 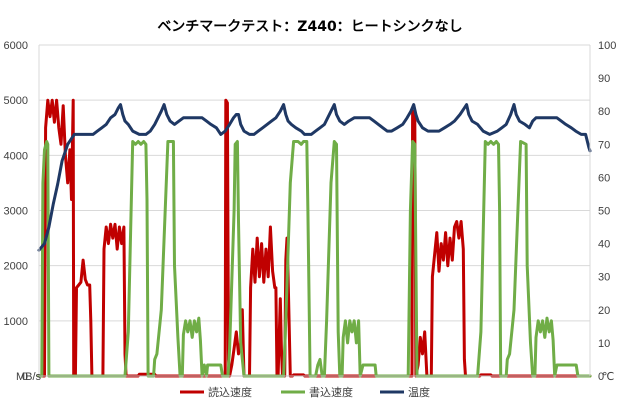 I want to click on legend-label-0: 読込速度, so click(x=230, y=392).